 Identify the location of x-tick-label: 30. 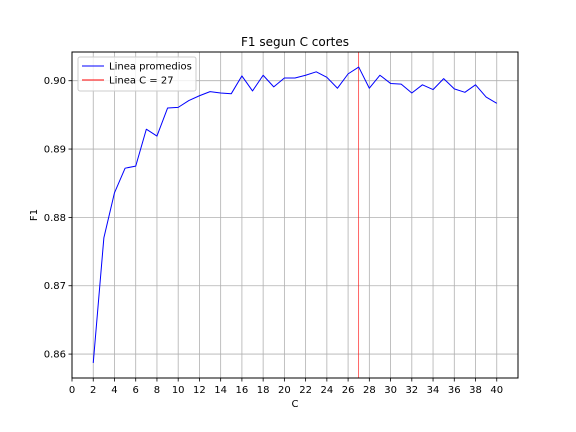
(390, 390).